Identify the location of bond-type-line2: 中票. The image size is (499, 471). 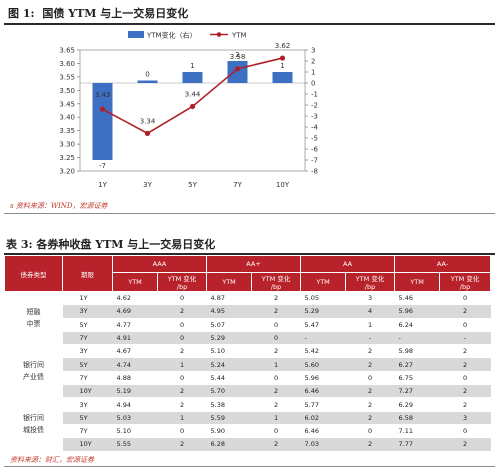
(33, 324).